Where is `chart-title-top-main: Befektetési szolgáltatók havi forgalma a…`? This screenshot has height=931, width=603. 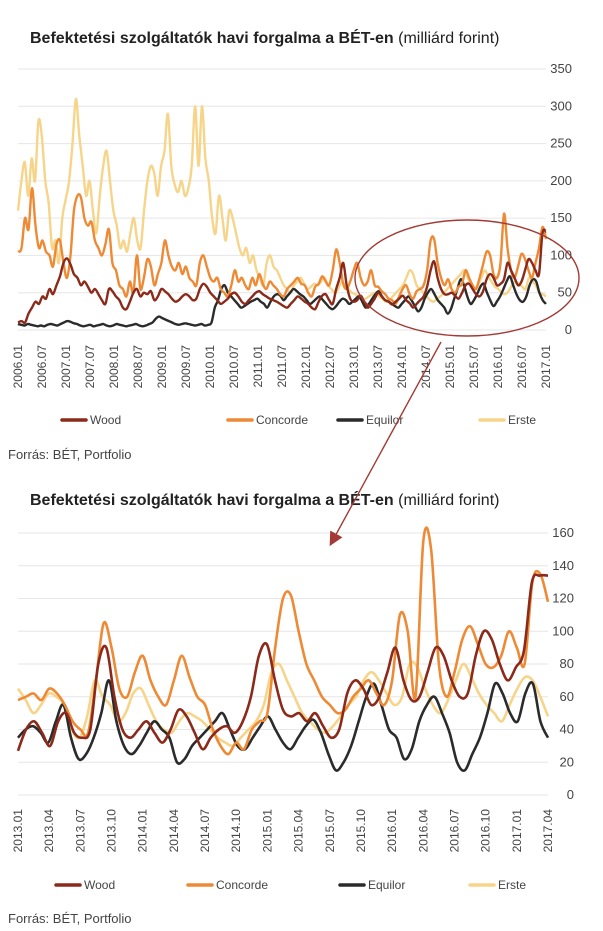 chart-title-top-main: Befektetési szolgáltatók havi forgalma a… is located at coordinates (212, 38).